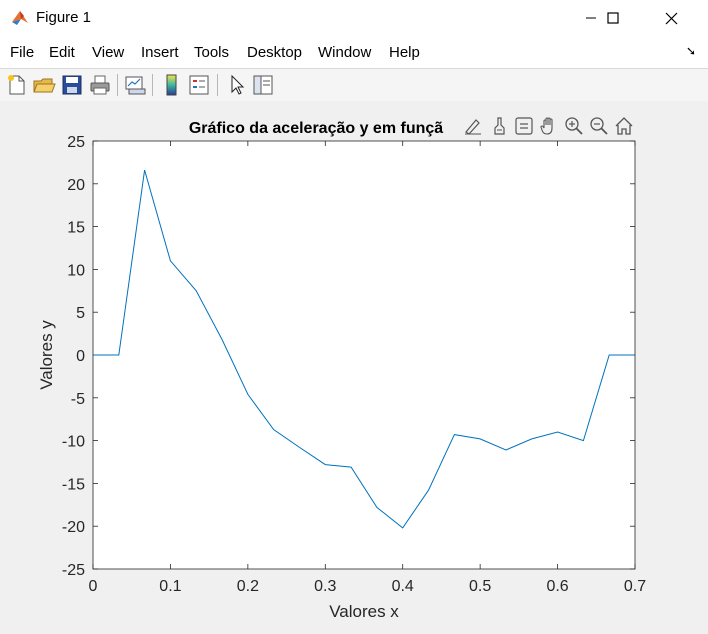 This screenshot has width=708, height=634. I want to click on y-tick-label: -25, so click(73, 570).